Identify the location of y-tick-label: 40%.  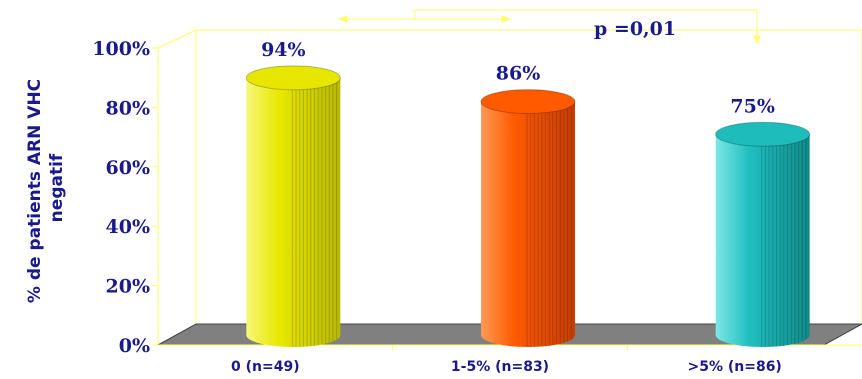
(128, 227).